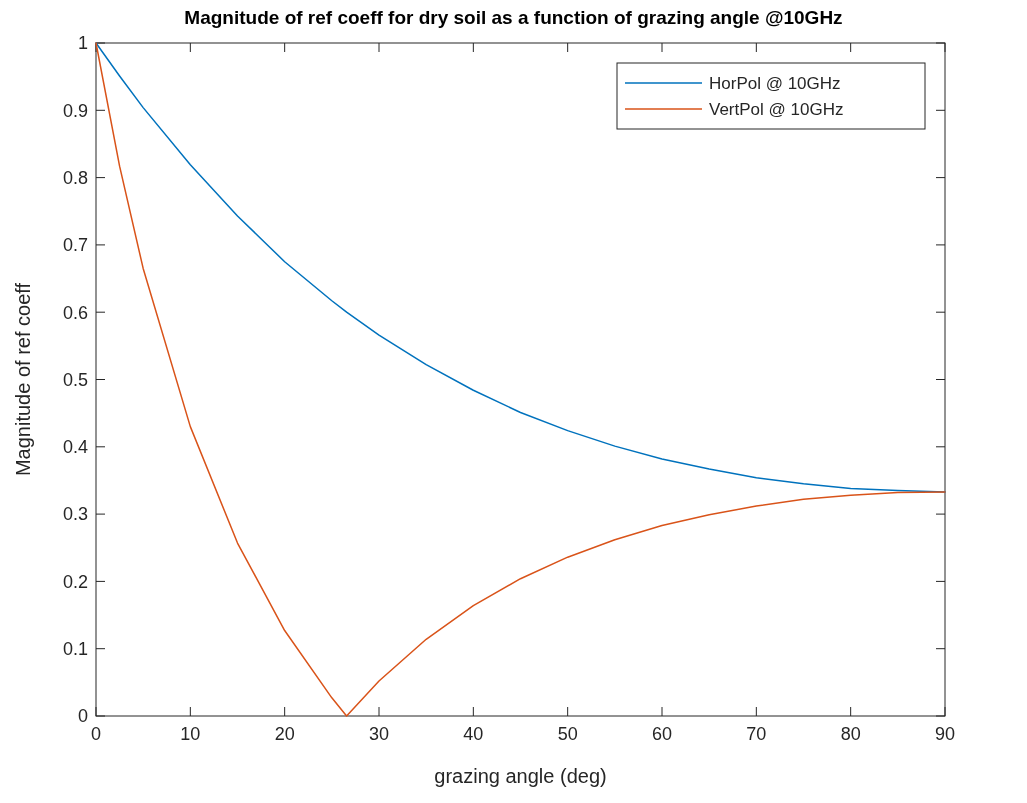 The width and height of the screenshot is (1027, 803). I want to click on x-tick-label: 10, so click(190, 734).